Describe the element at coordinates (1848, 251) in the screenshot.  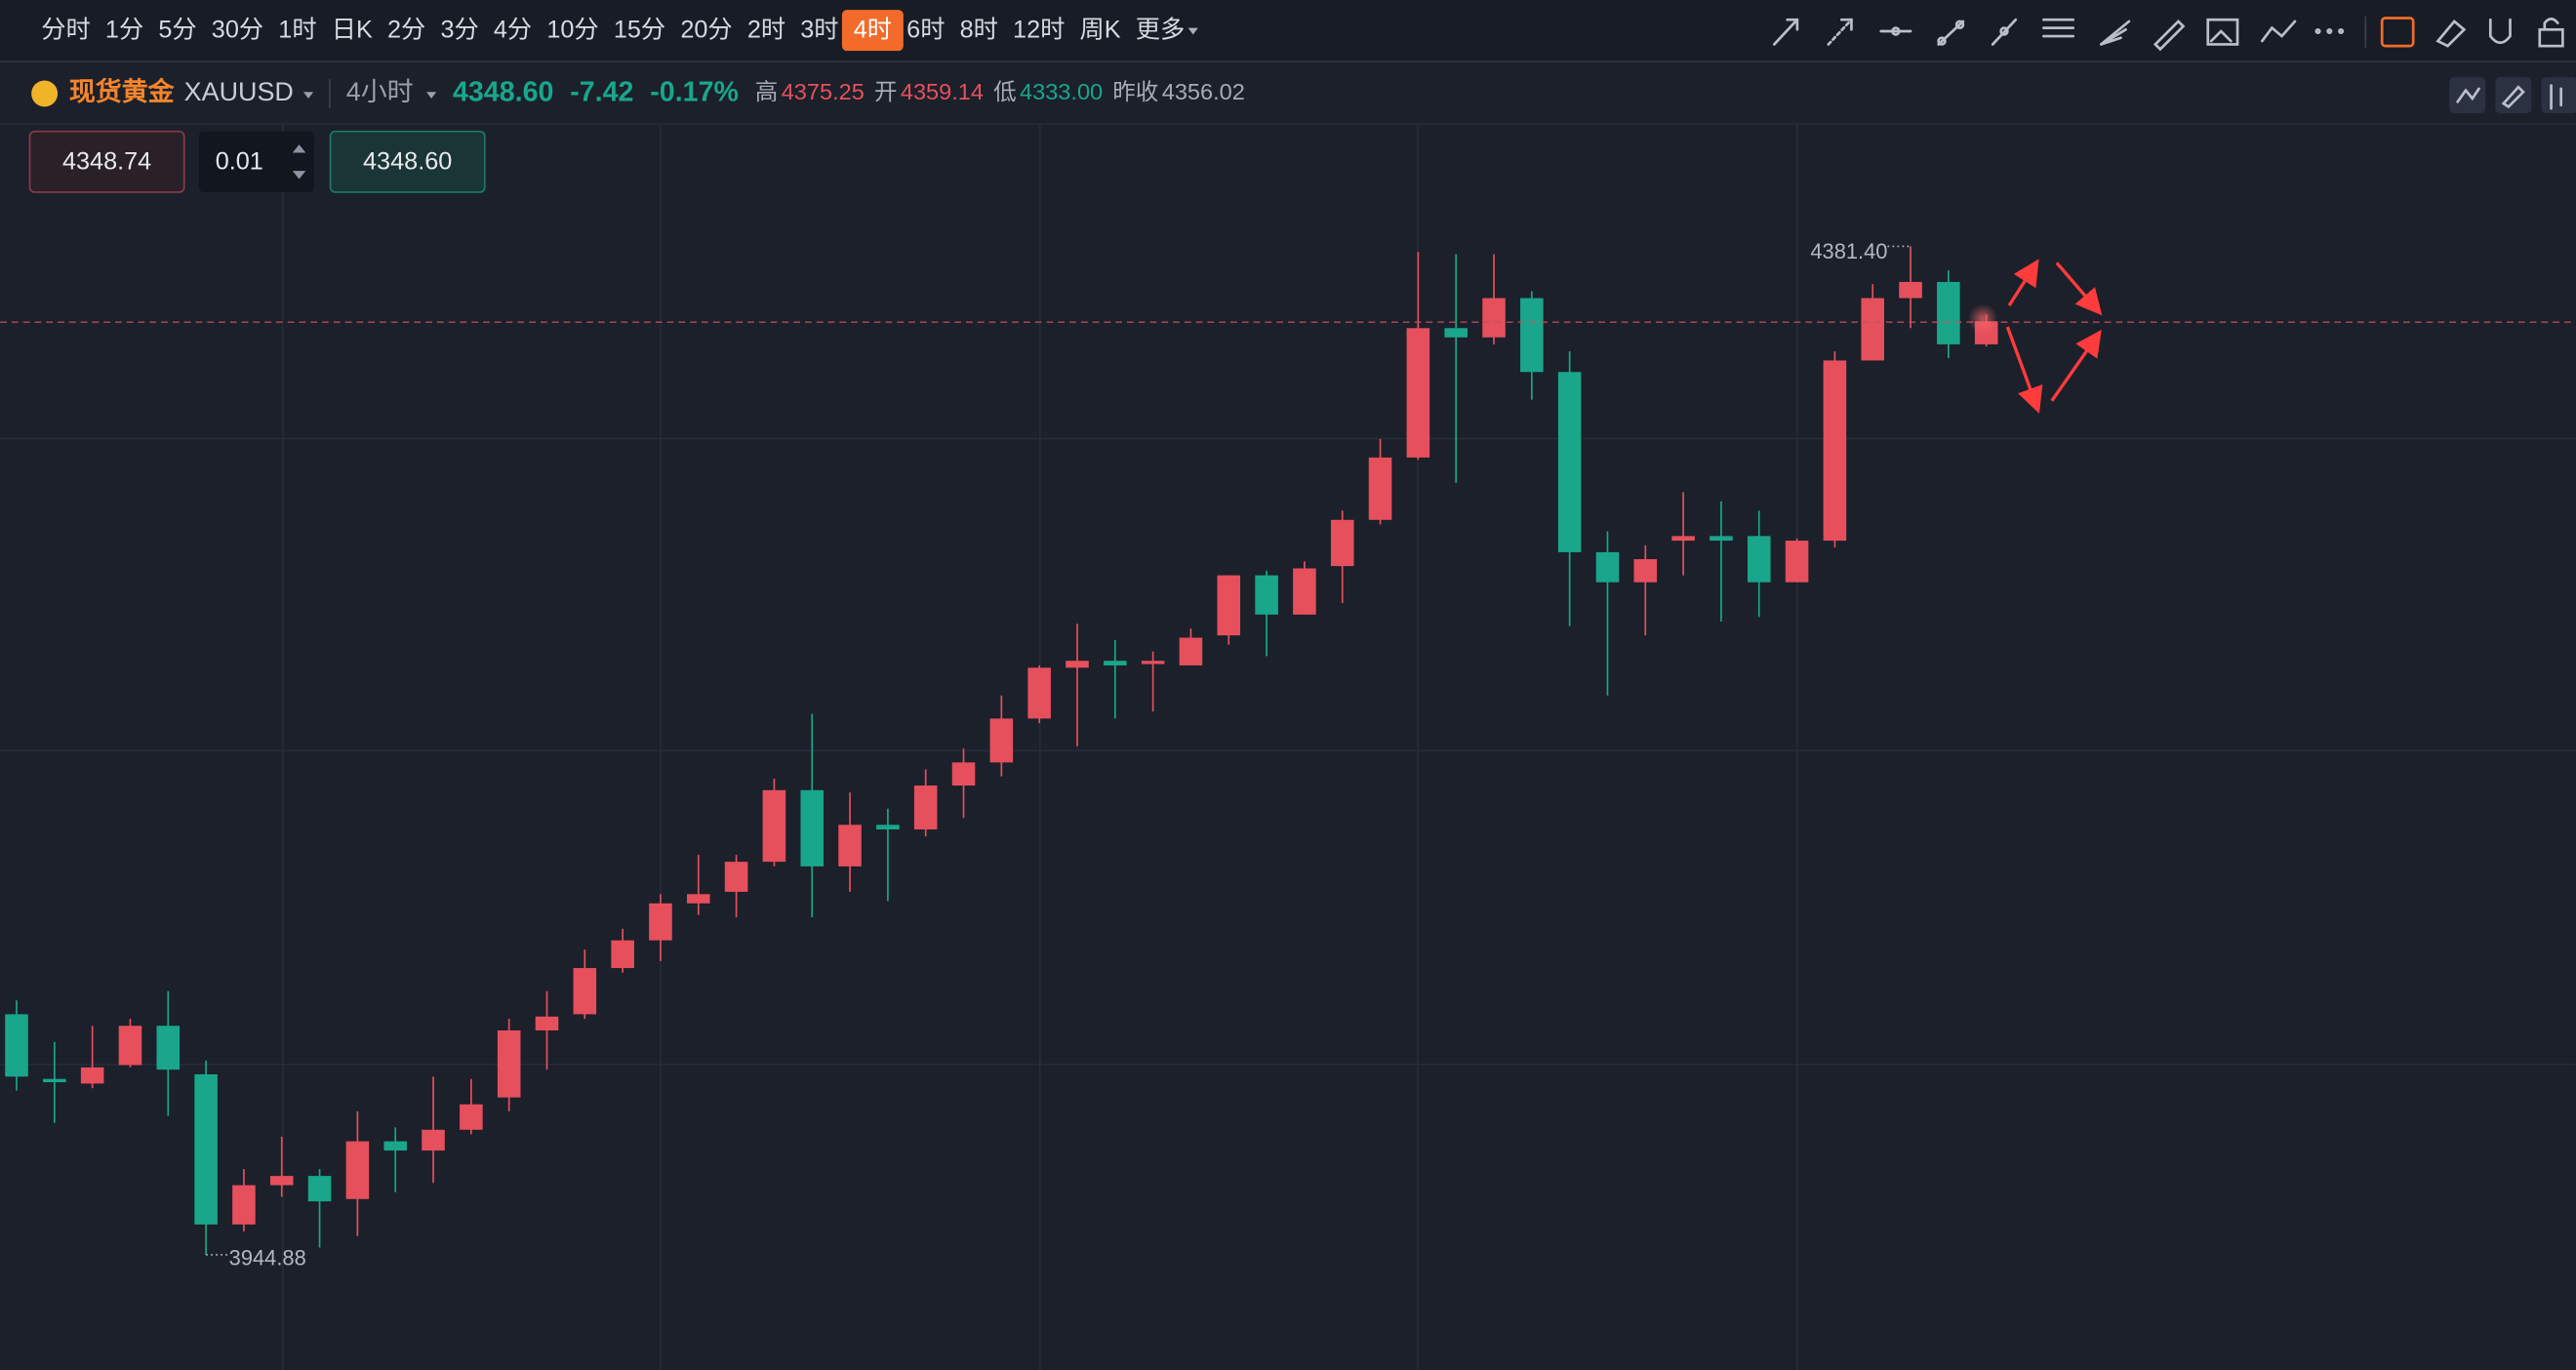
I see `high-annotation: 4381.40` at that location.